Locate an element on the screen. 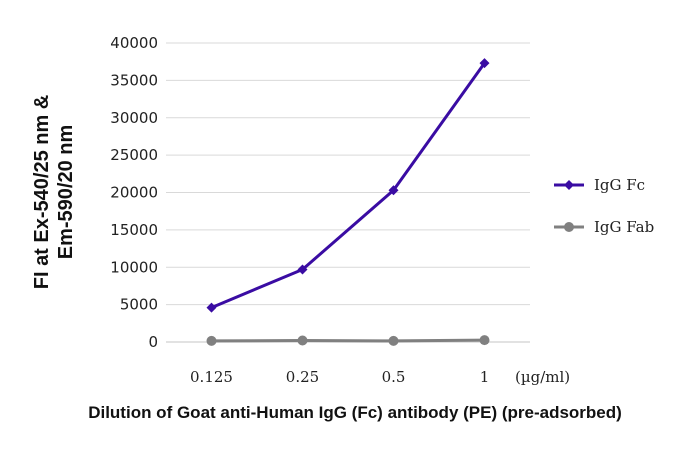 The height and width of the screenshot is (457, 696). x-tick-label: 1 is located at coordinates (485, 377).